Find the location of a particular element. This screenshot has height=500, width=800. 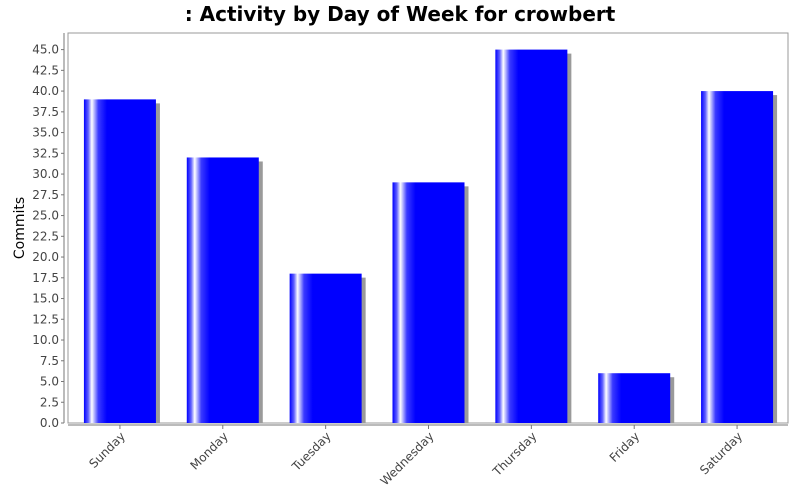

y-tick-label: 15.0 is located at coordinates (45, 299).